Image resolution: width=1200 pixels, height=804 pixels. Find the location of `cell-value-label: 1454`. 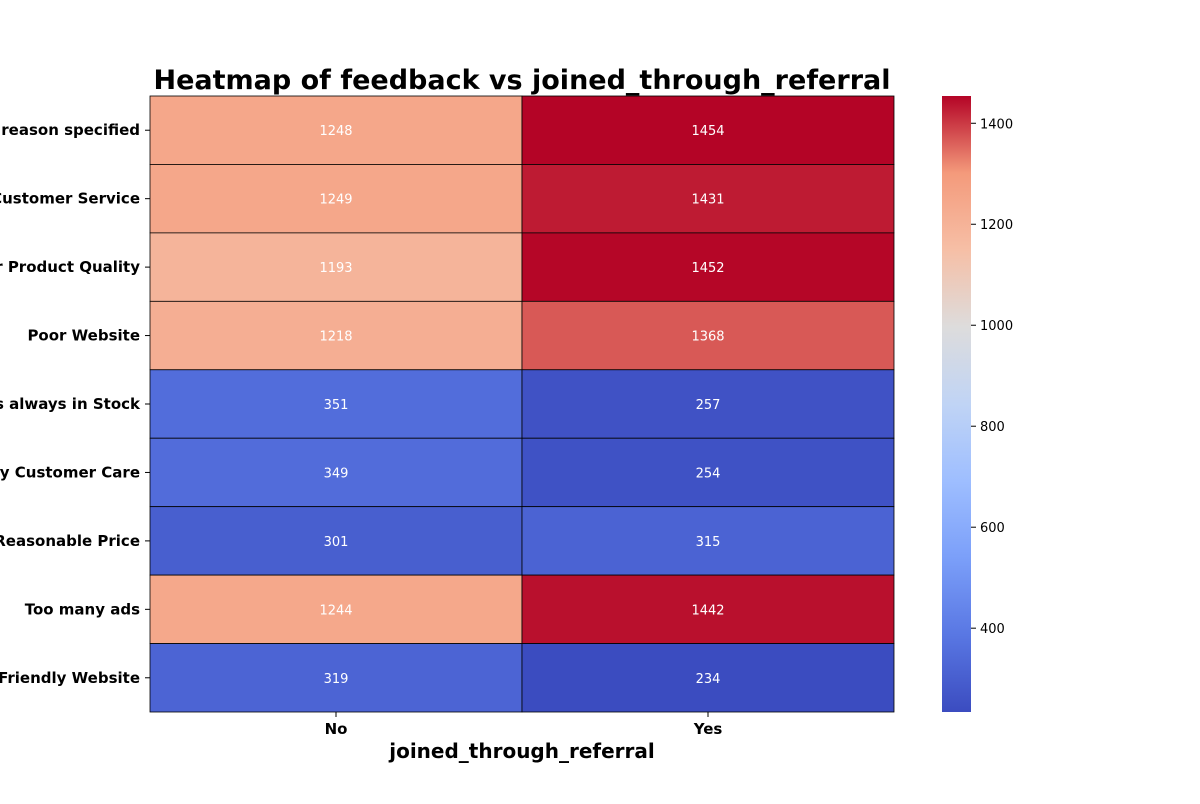

cell-value-label: 1454 is located at coordinates (707, 131).